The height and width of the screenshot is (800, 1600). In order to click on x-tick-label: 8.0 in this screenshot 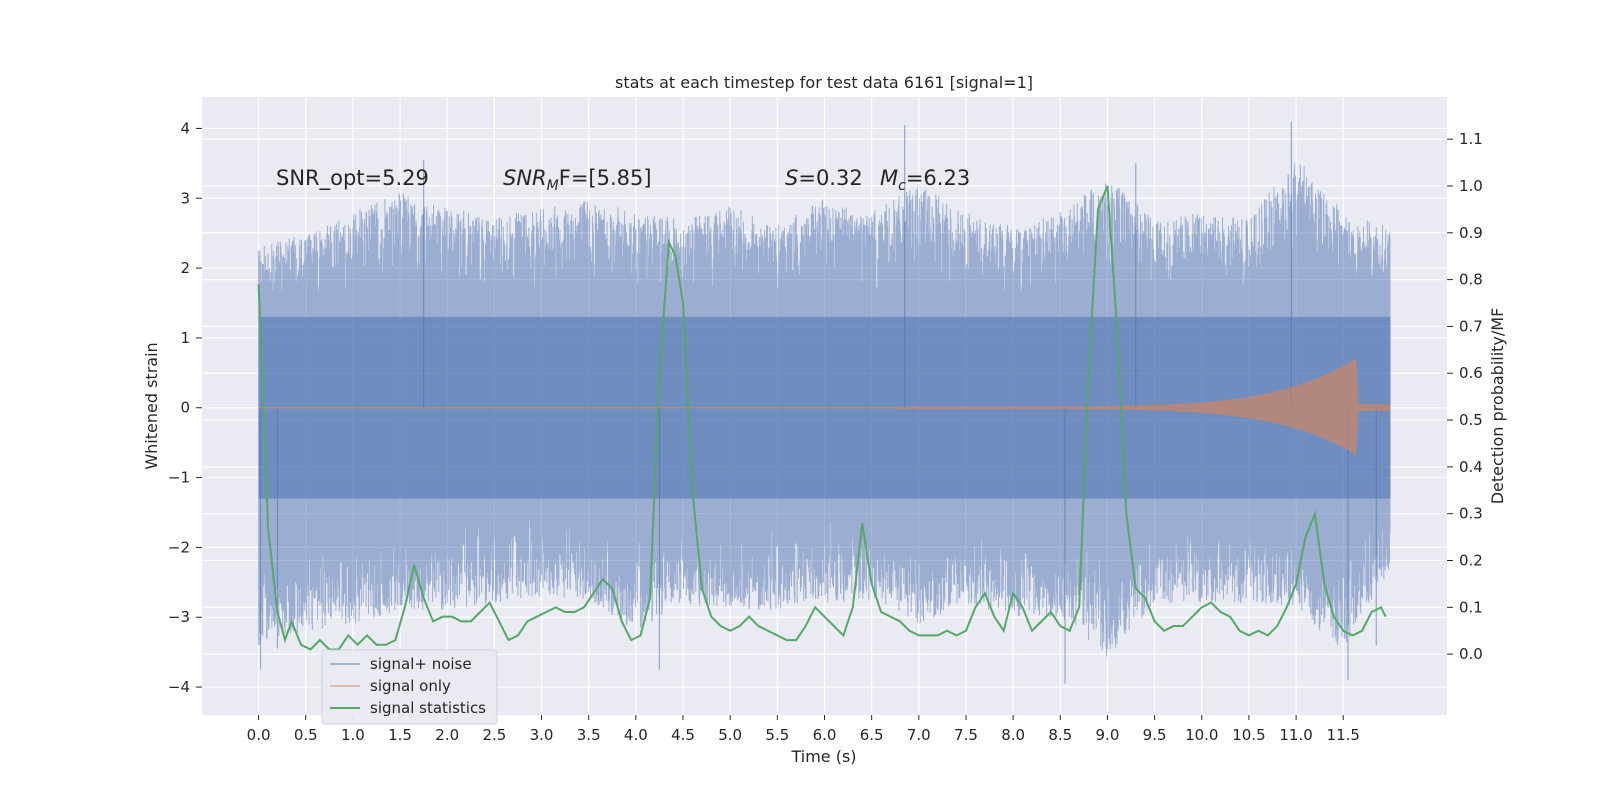, I will do `click(1013, 735)`.